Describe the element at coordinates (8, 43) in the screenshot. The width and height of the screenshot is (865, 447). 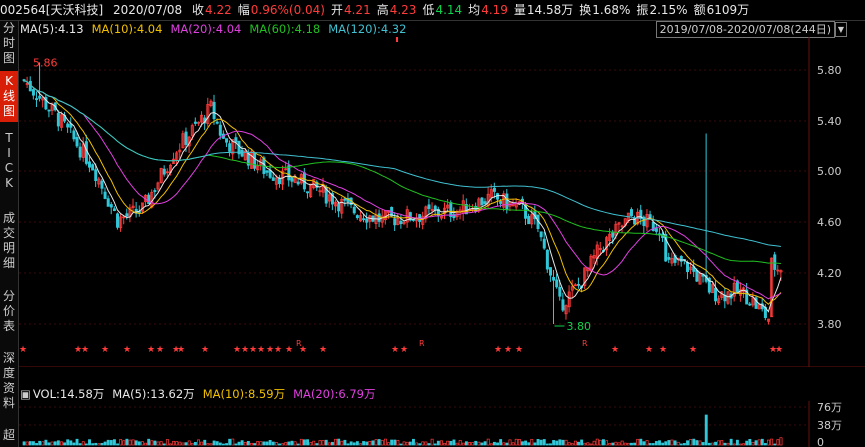
I see `sidebar-tab: 分时图` at that location.